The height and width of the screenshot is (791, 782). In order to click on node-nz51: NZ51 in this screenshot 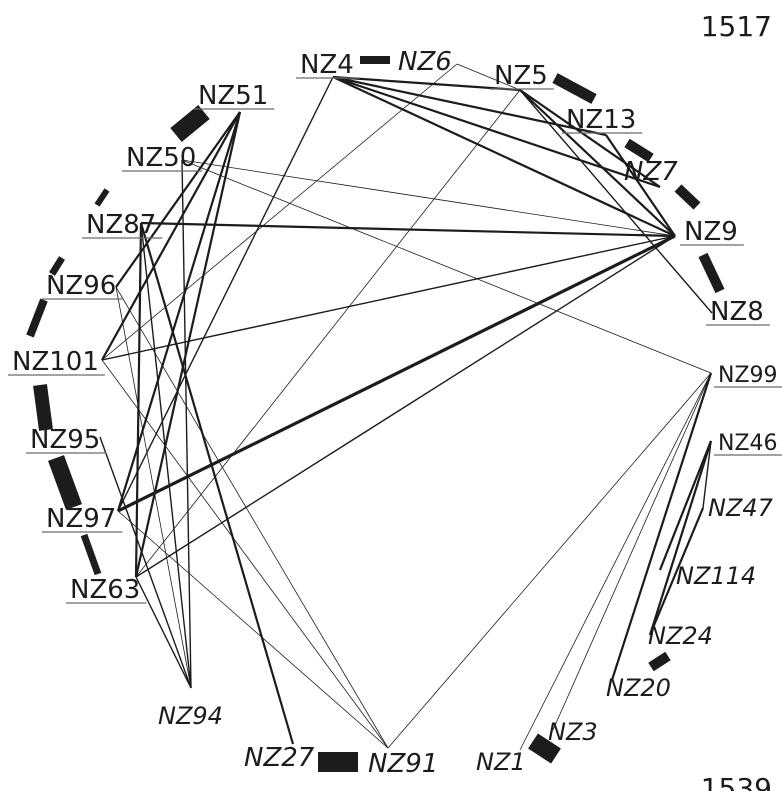, I will do `click(234, 96)`.